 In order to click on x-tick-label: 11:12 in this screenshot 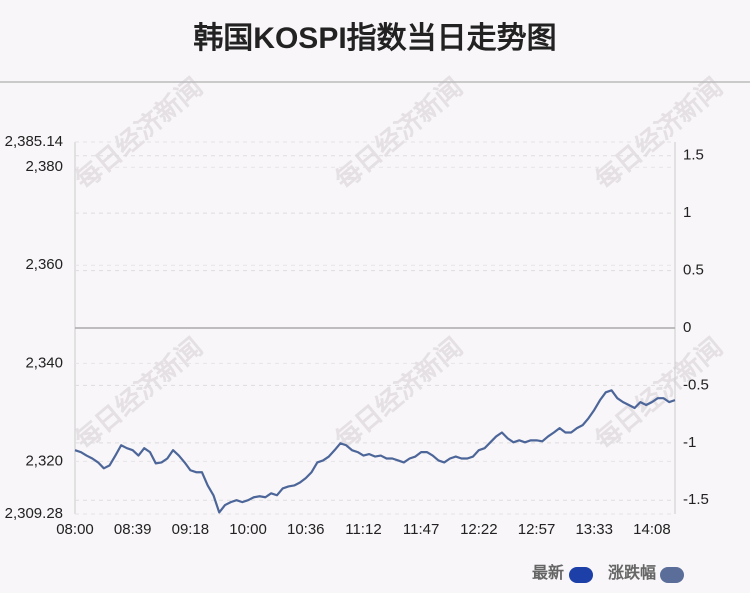, I will do `click(363, 529)`.